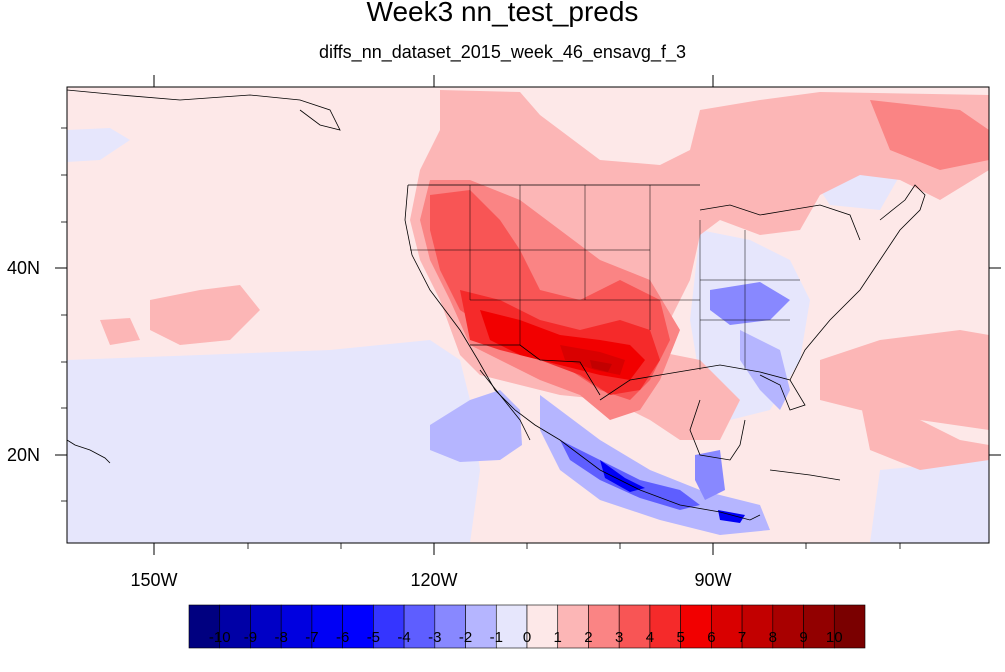 The width and height of the screenshot is (1005, 672). Describe the element at coordinates (312, 637) in the screenshot. I see `colorbar-label: -7` at that location.